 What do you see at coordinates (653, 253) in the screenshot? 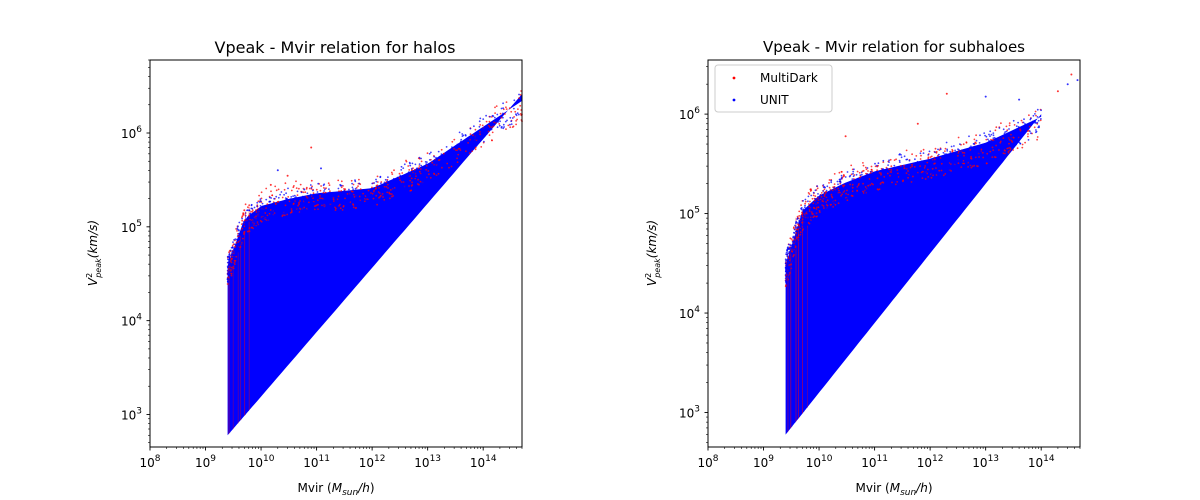
I see `y-axis-label: V2peak(km/s)` at bounding box center [653, 253].